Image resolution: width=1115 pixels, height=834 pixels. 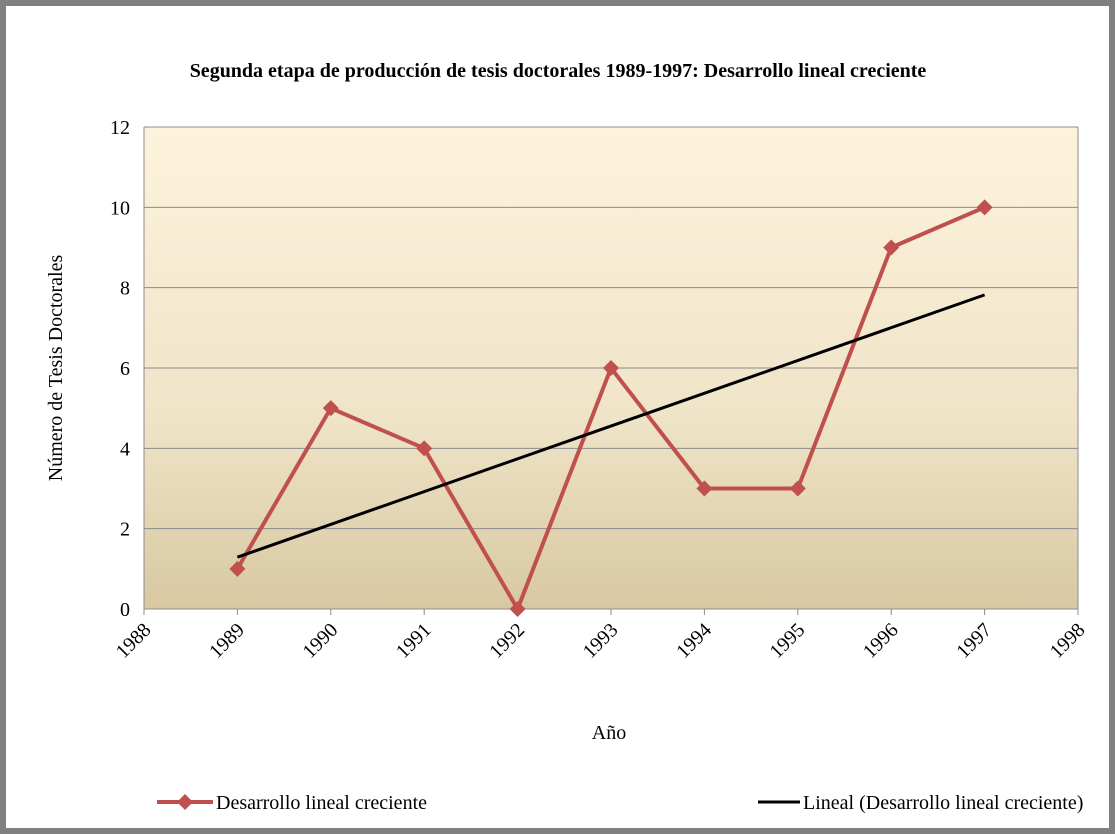 I want to click on y-tick-label: 2, so click(x=125, y=530).